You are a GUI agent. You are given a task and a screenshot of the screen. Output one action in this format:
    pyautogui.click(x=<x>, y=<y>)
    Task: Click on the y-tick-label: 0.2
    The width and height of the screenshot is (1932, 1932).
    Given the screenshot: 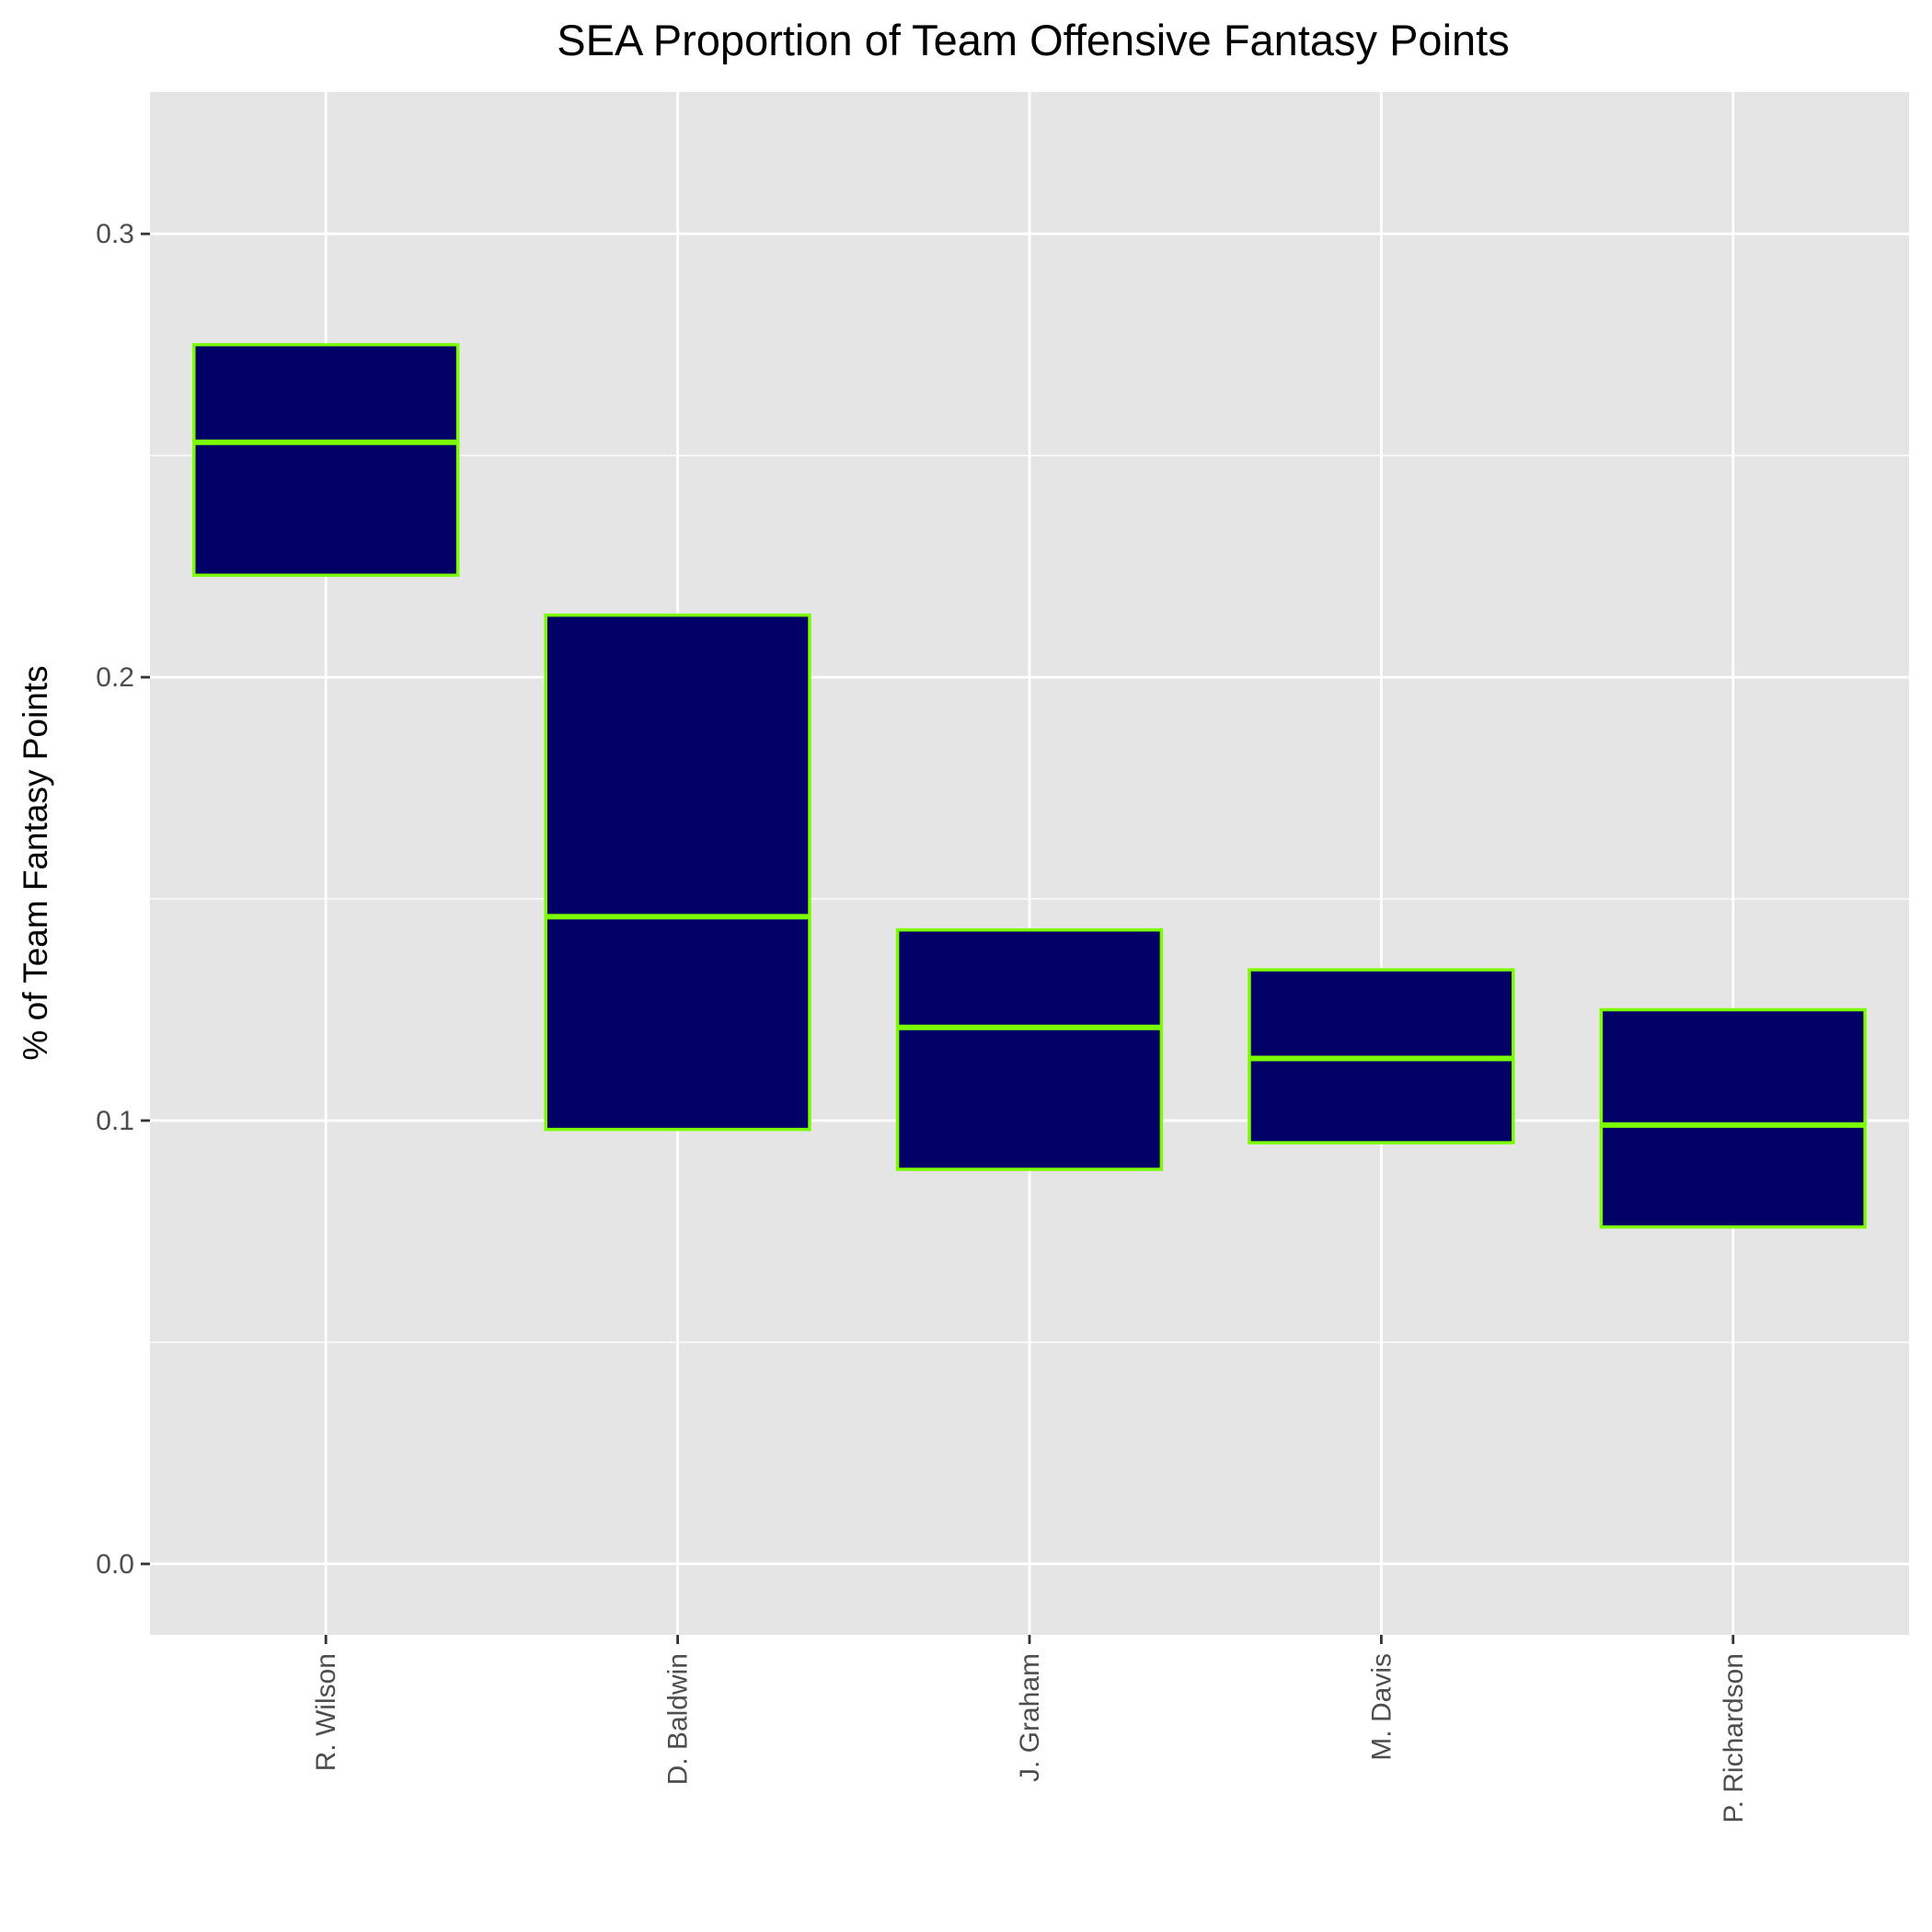 What is the action you would take?
    pyautogui.click(x=115, y=677)
    